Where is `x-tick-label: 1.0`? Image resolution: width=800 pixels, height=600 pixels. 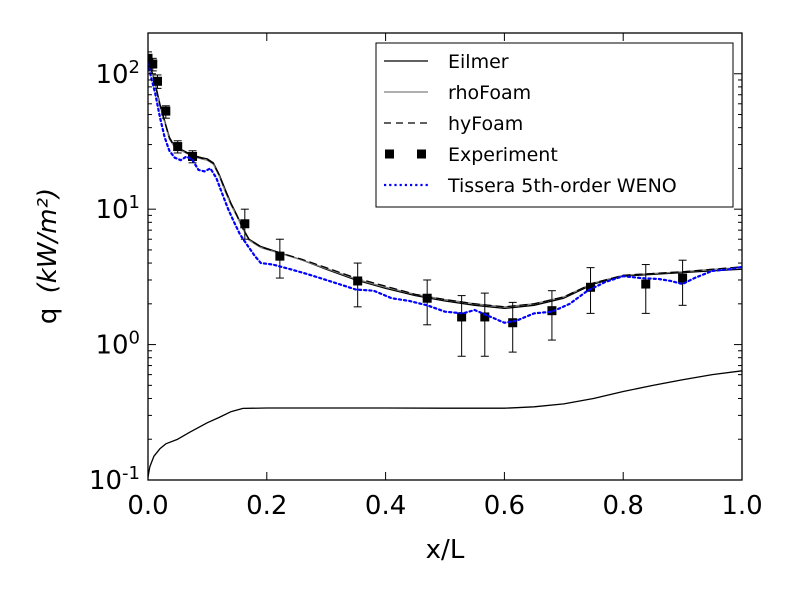 x-tick-label: 1.0 is located at coordinates (741, 506).